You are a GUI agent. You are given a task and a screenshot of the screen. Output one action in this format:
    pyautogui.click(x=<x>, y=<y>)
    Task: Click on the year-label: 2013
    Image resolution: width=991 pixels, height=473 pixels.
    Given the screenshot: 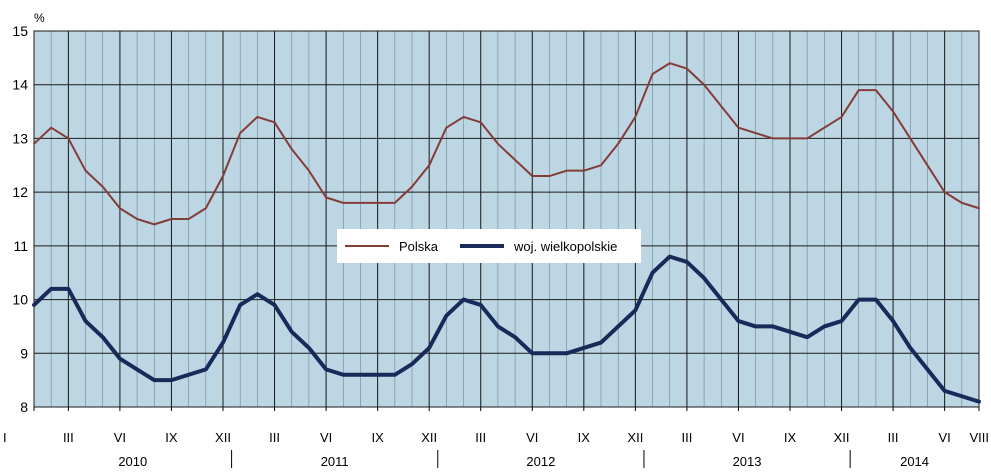 What is the action you would take?
    pyautogui.click(x=747, y=461)
    